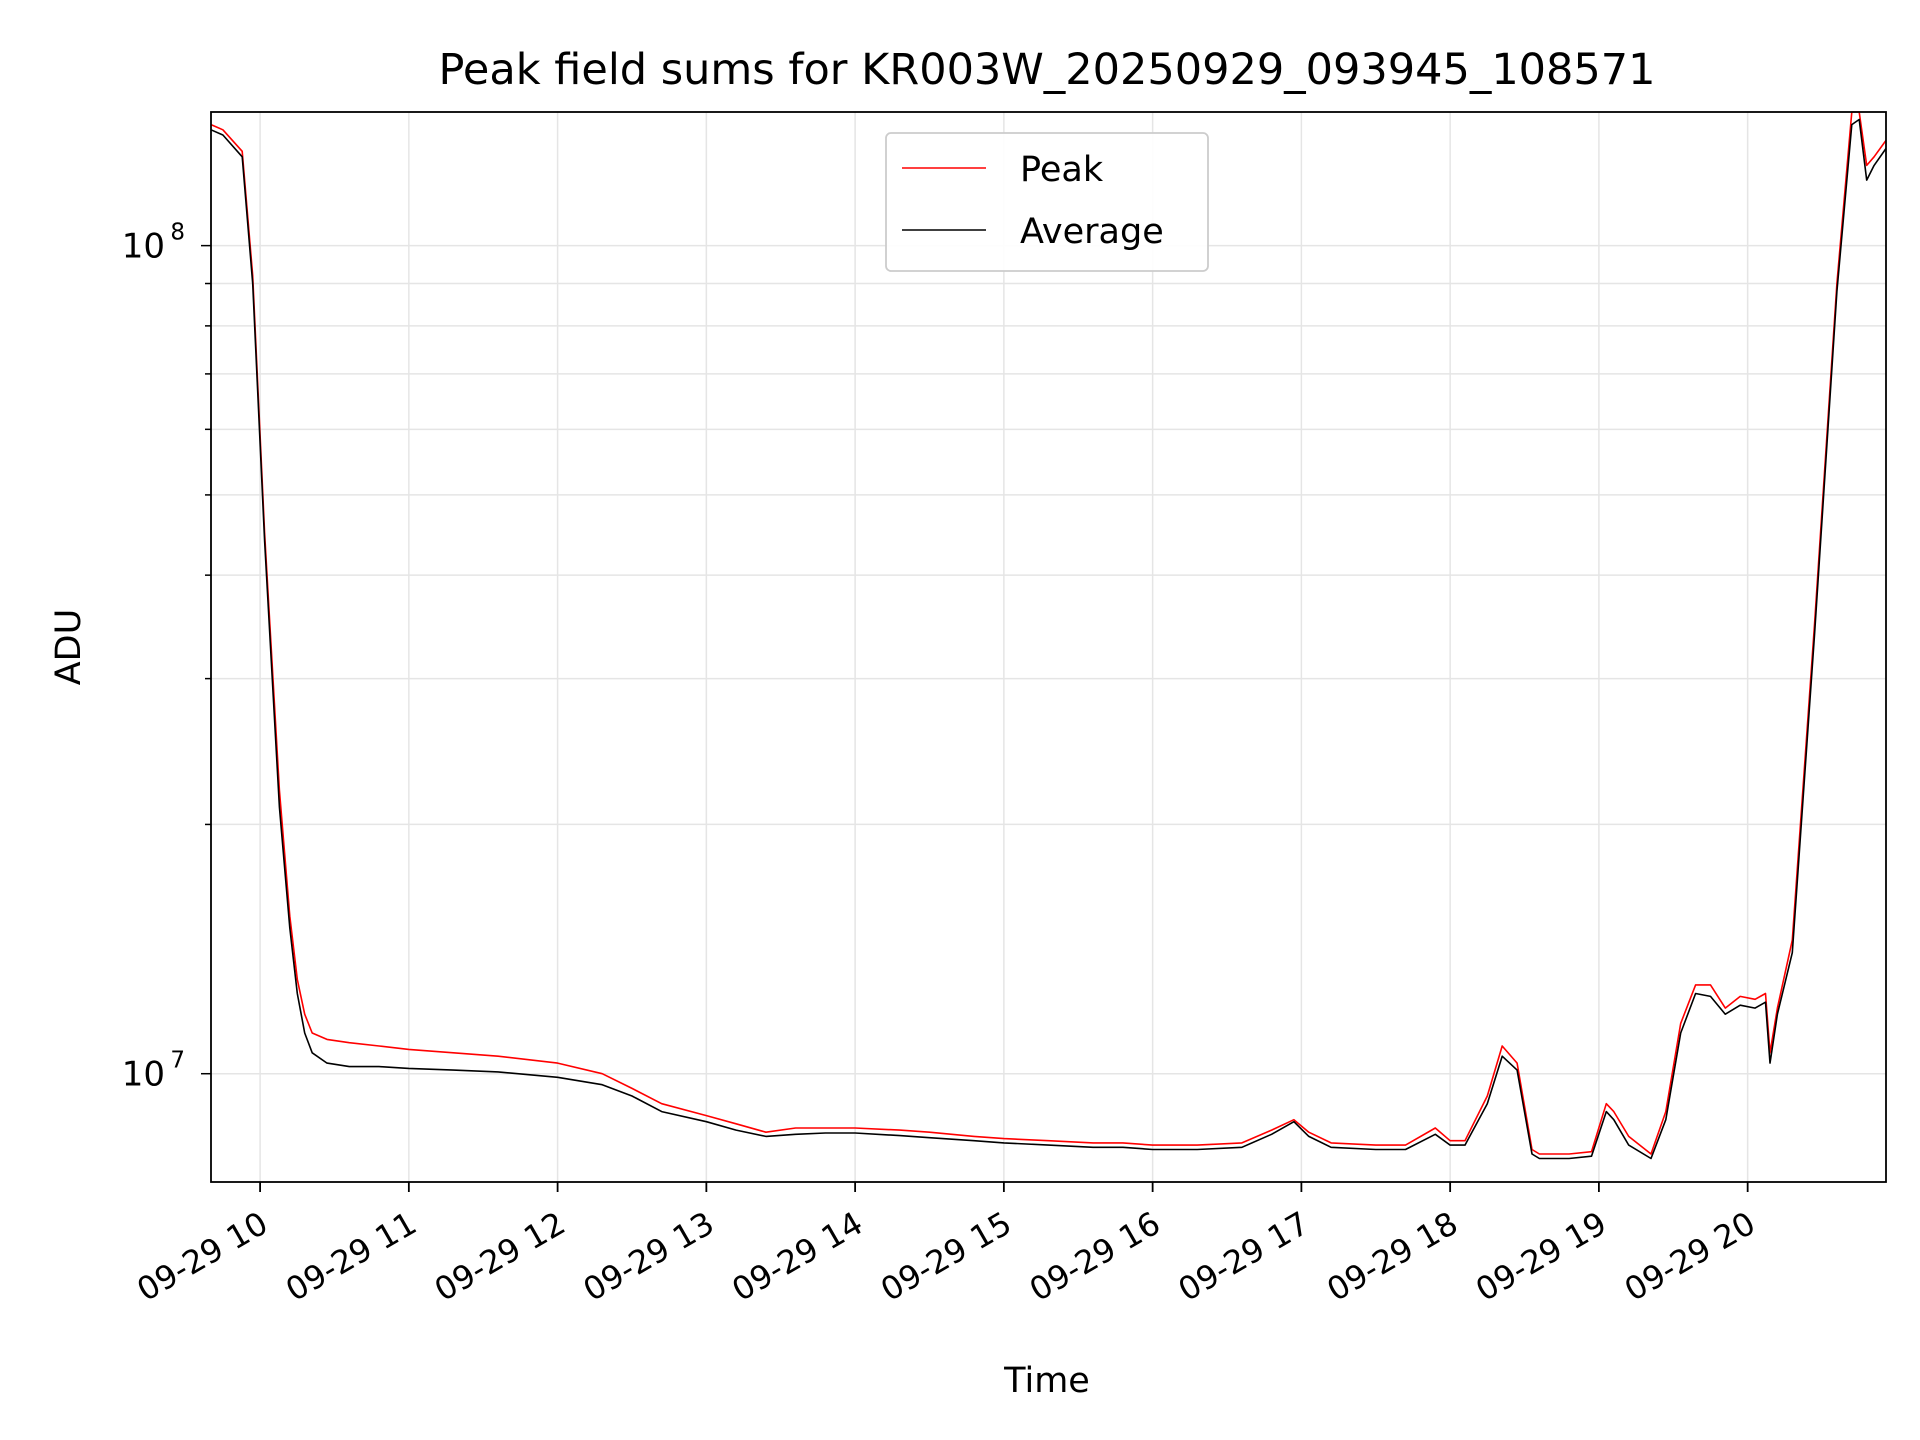  What do you see at coordinates (1046, 1381) in the screenshot?
I see `x-axis-label: Time` at bounding box center [1046, 1381].